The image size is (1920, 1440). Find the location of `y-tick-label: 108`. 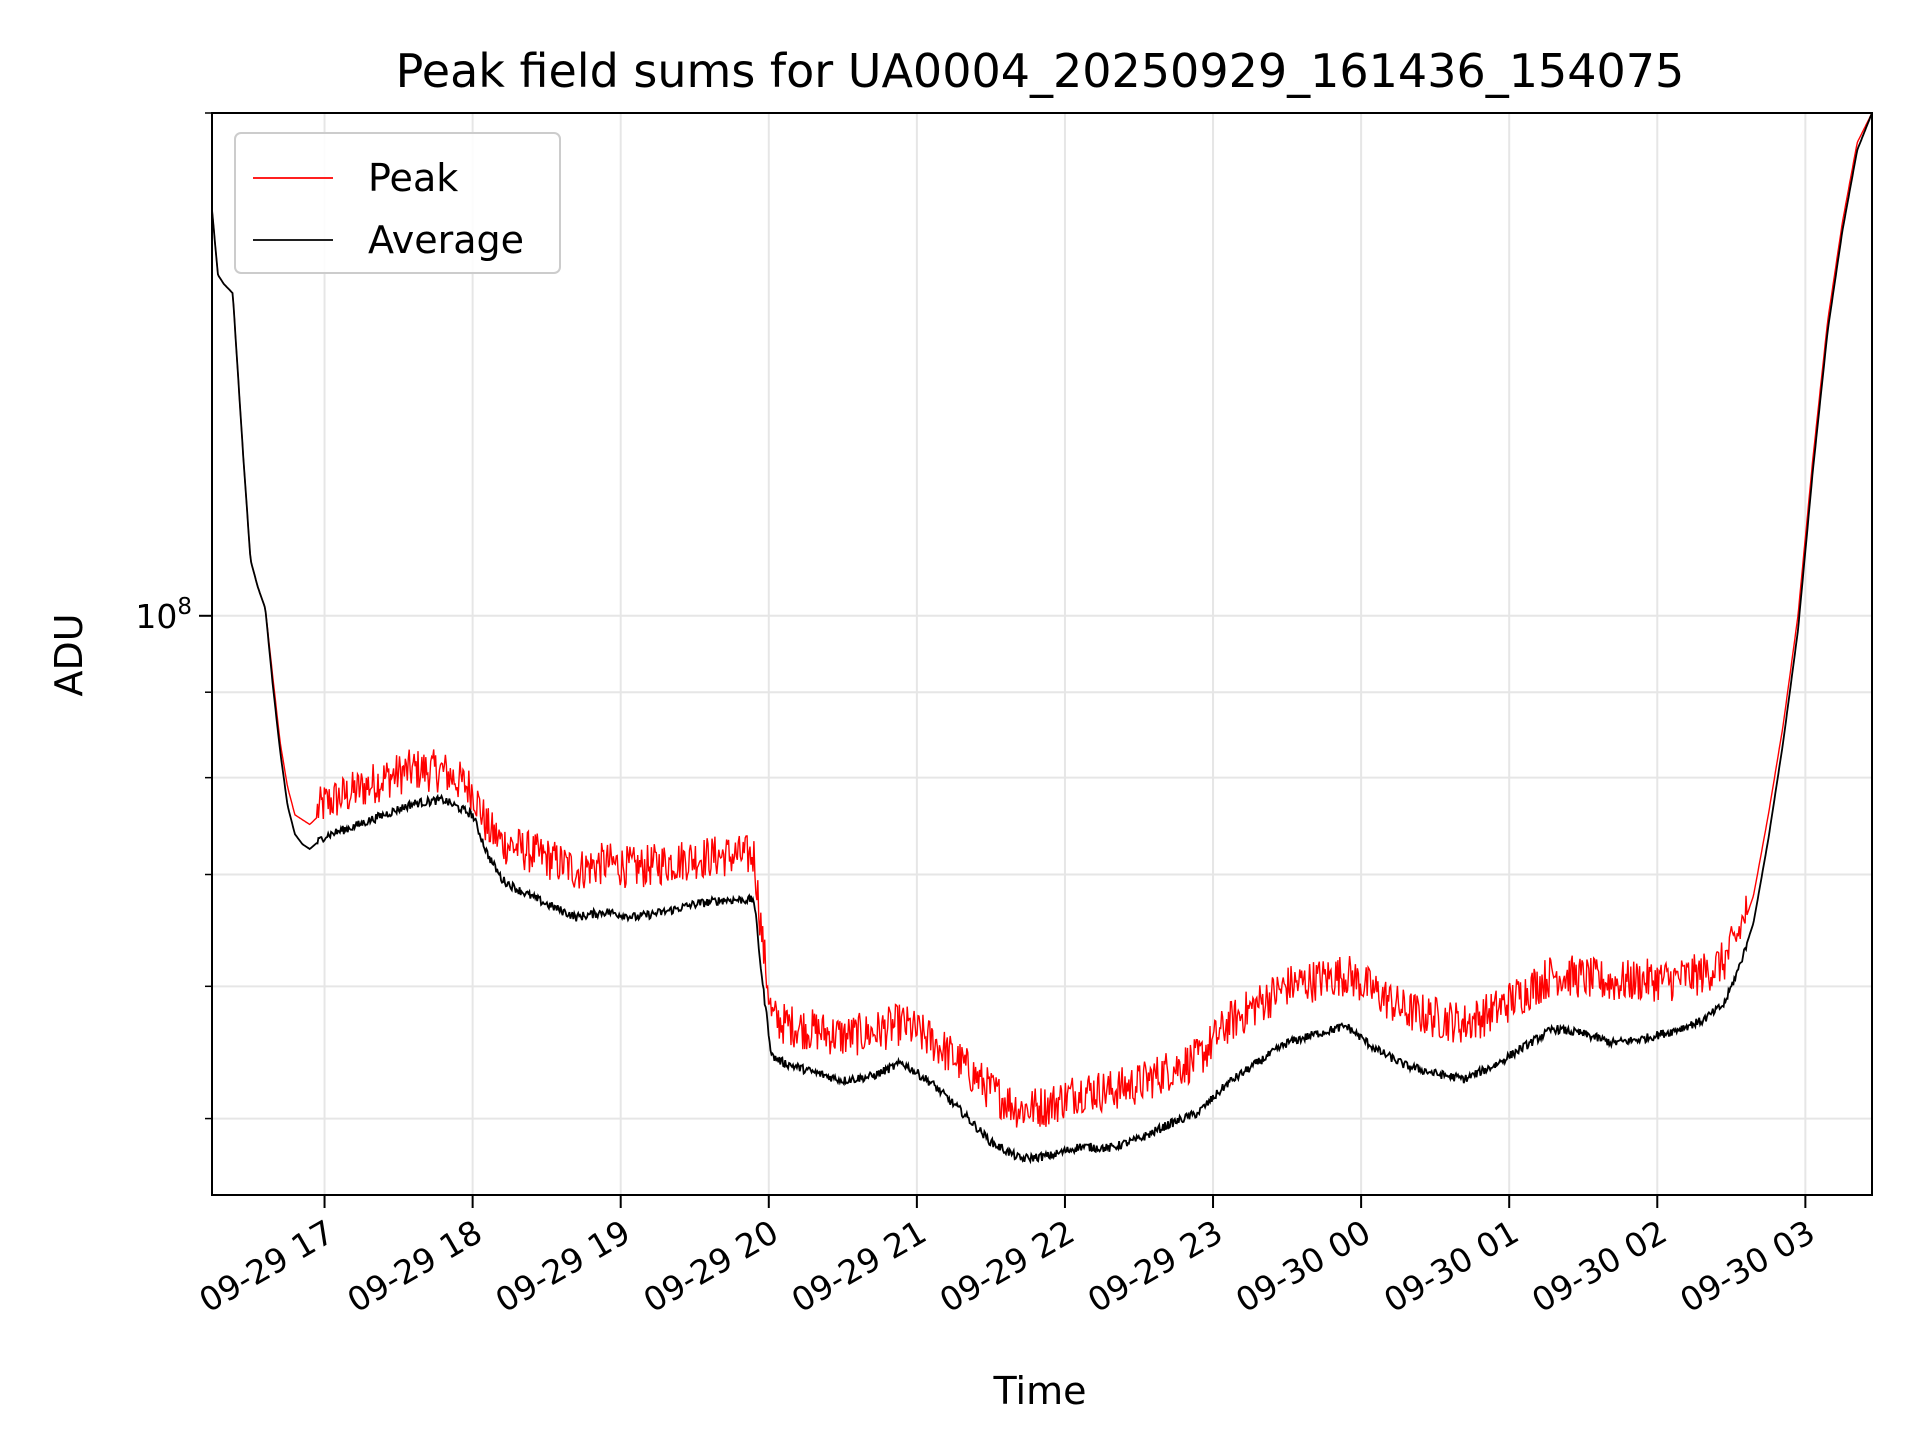

y-tick-label: 108 is located at coordinates (163, 615).